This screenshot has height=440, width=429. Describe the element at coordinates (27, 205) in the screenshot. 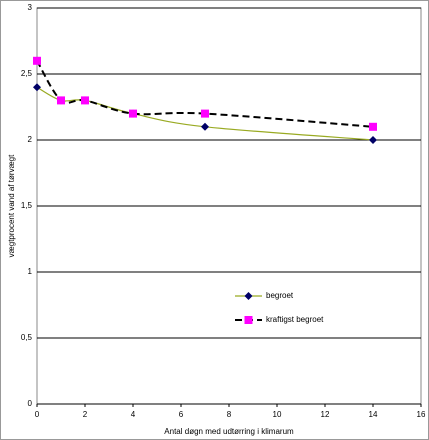

I see `y-tick-label: 1,5` at that location.